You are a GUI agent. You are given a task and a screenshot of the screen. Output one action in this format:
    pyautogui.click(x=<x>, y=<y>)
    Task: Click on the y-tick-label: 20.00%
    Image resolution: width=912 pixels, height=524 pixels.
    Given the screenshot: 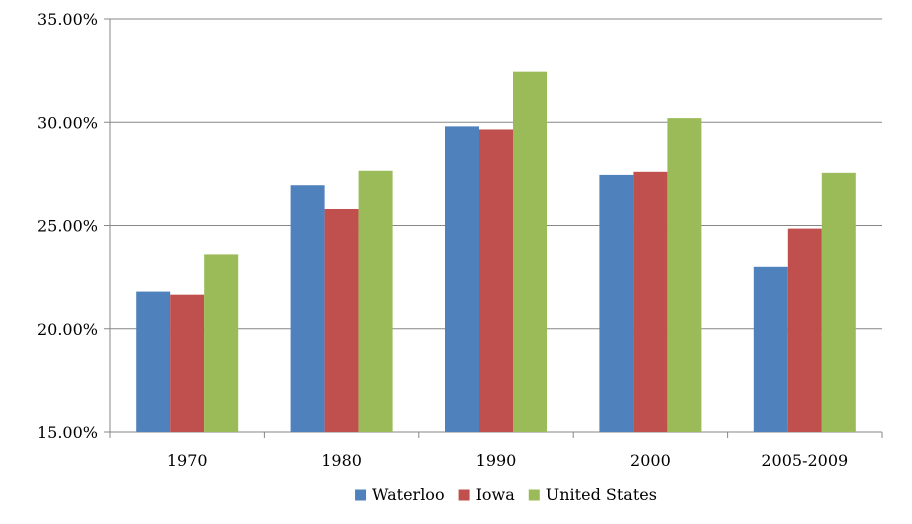 What is the action you would take?
    pyautogui.click(x=67, y=329)
    